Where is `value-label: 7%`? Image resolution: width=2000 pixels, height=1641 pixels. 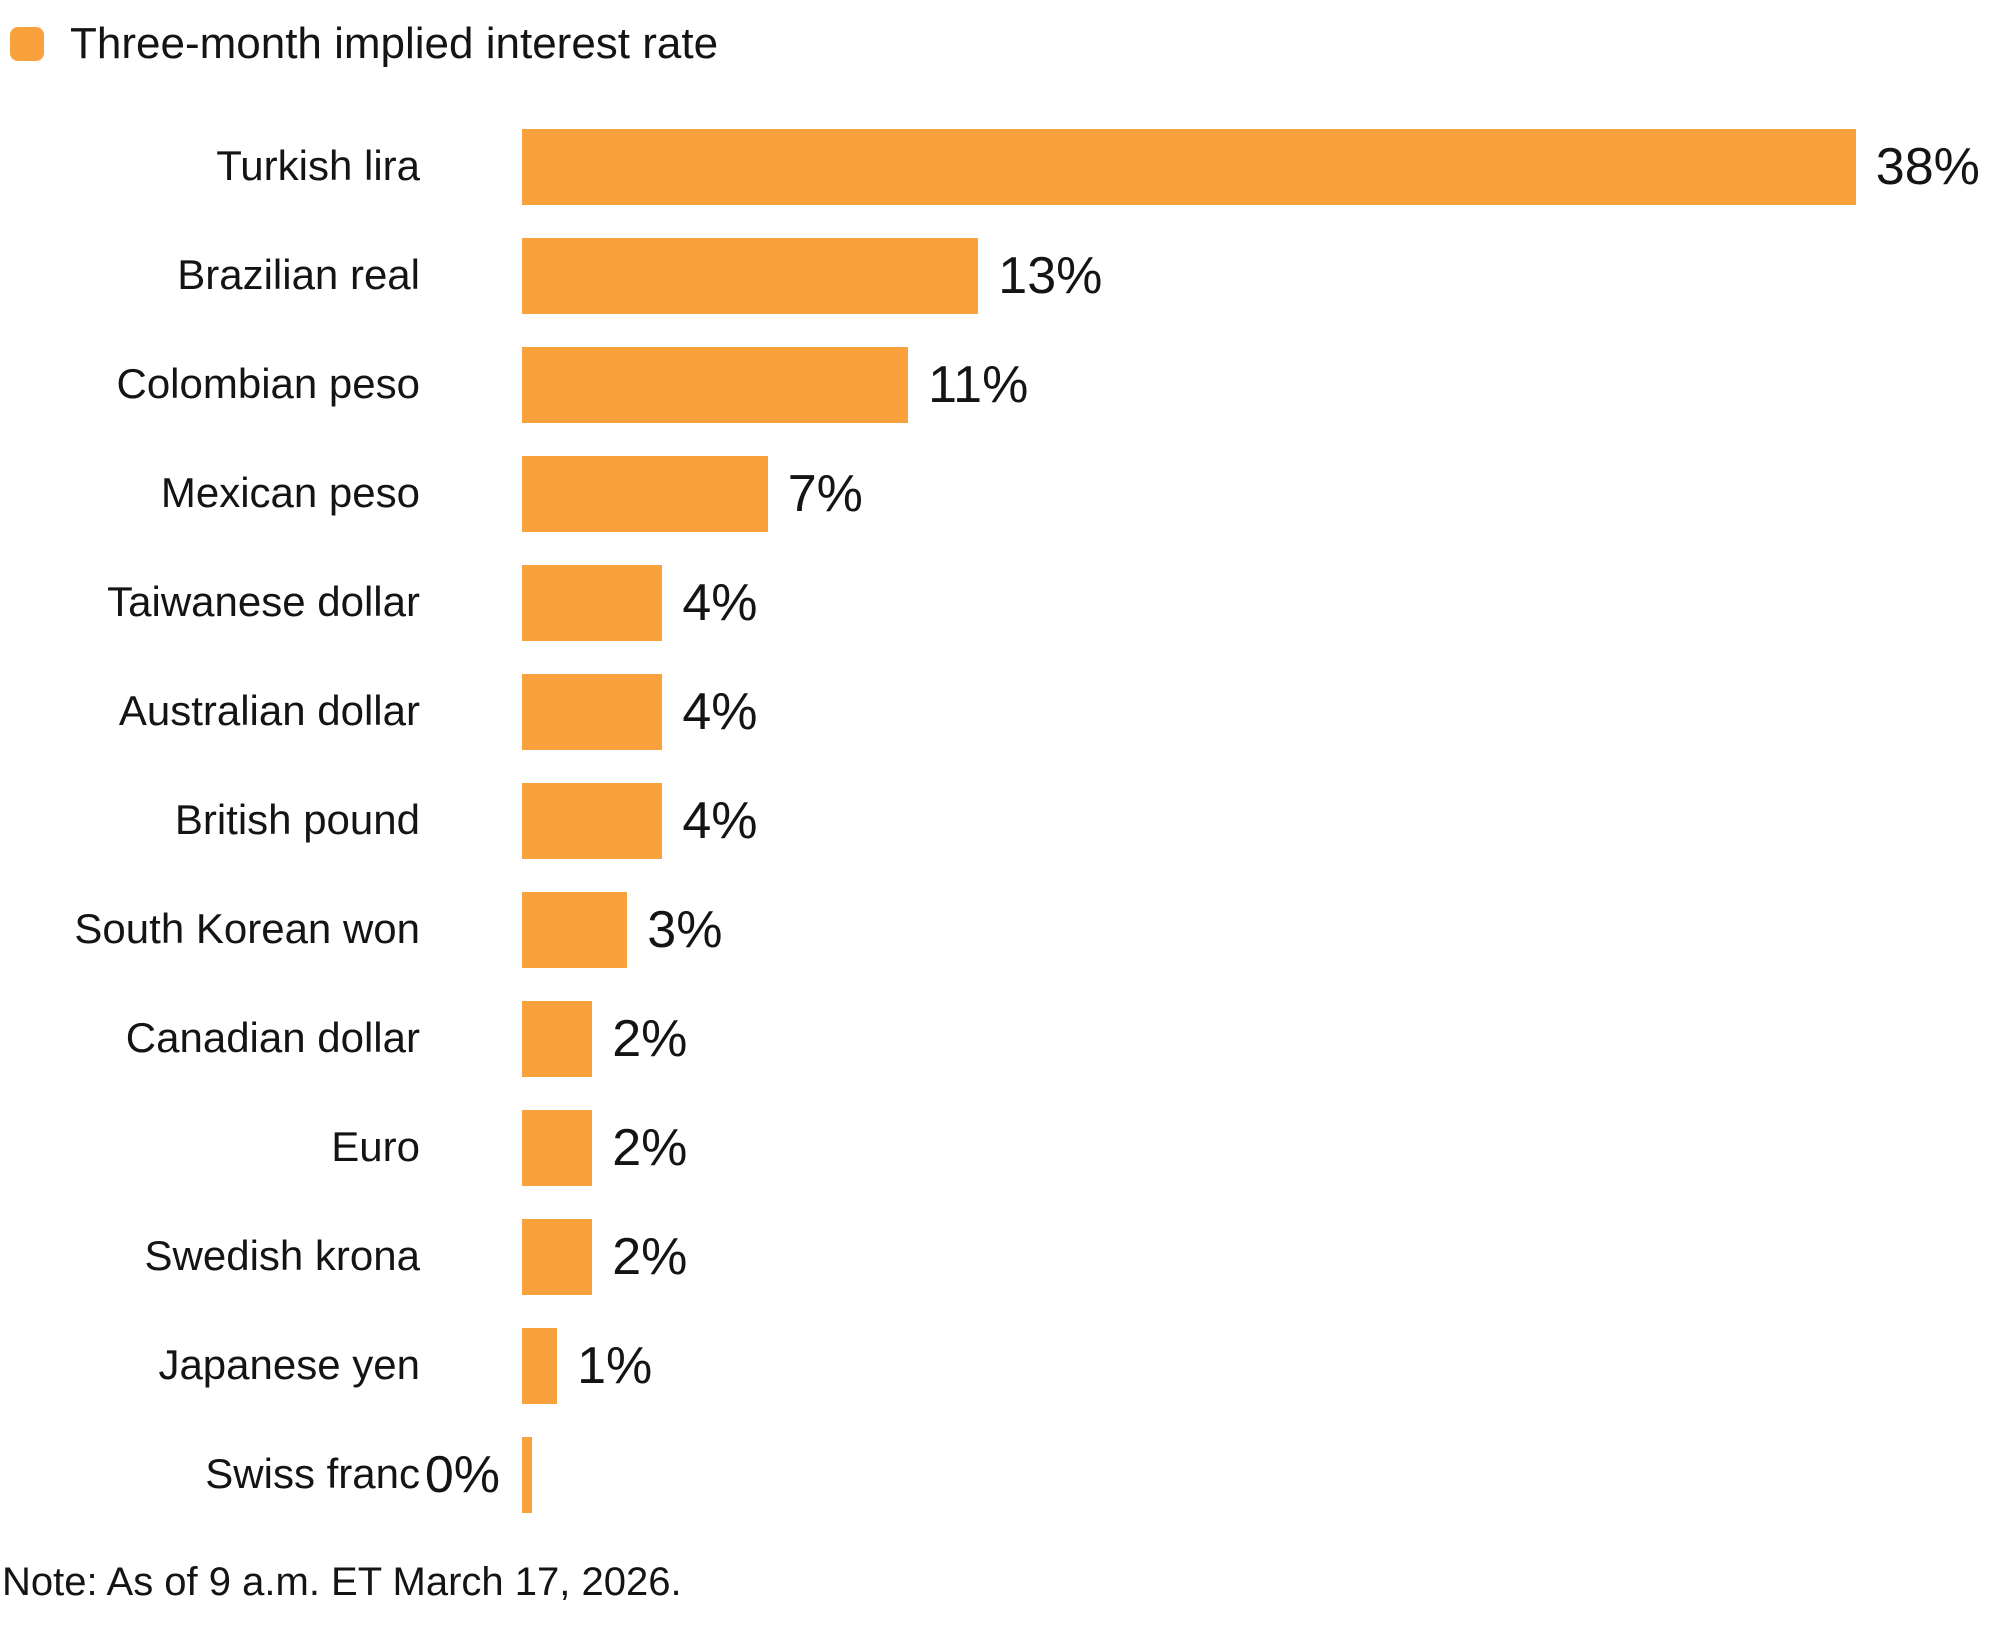
value-label: 7% is located at coordinates (825, 493).